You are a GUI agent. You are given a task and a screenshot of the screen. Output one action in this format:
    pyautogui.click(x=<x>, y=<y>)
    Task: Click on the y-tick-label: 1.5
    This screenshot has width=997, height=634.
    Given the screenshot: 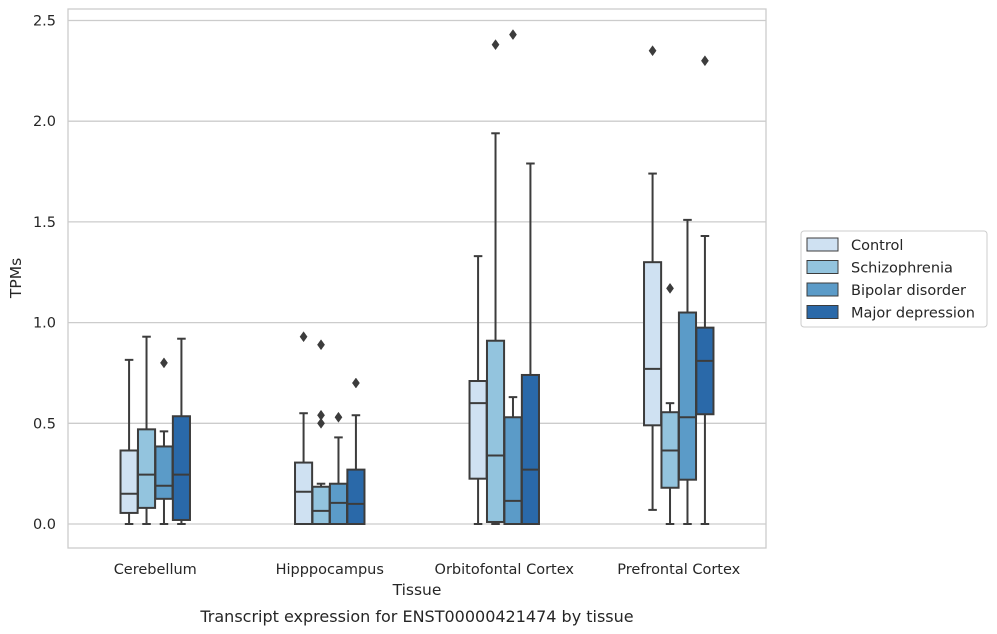 What is the action you would take?
    pyautogui.click(x=44, y=223)
    